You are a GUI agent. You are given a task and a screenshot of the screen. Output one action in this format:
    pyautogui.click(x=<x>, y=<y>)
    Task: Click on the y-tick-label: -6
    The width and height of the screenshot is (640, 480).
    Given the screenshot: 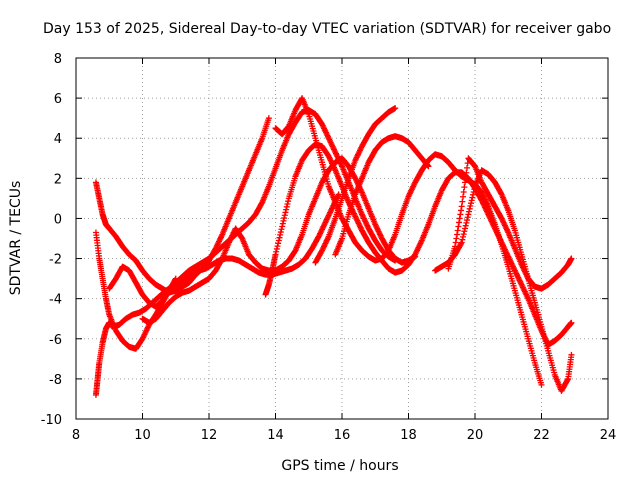 What is the action you would take?
    pyautogui.click(x=55, y=340)
    